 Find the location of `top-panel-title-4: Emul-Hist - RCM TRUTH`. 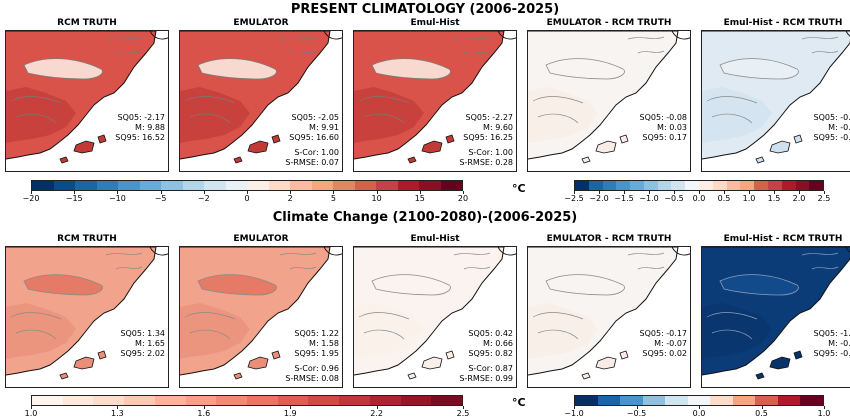

top-panel-title-4: Emul-Hist - RCM TRUTH is located at coordinates (783, 23).